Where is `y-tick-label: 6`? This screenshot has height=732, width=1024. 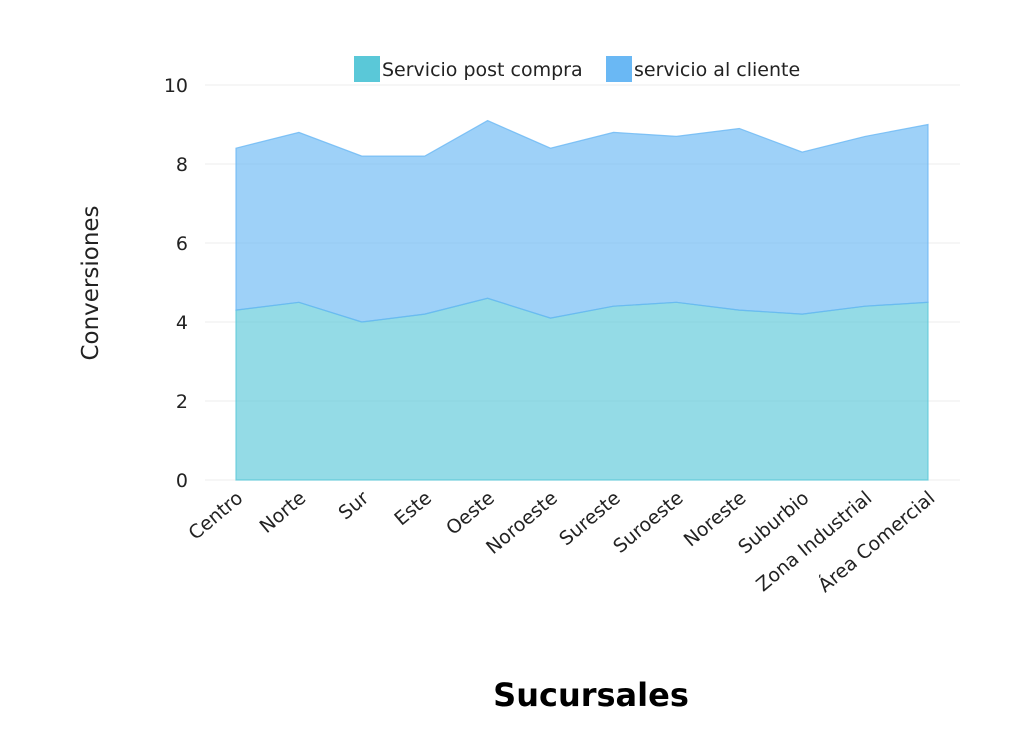
y-tick-label: 6 is located at coordinates (182, 244).